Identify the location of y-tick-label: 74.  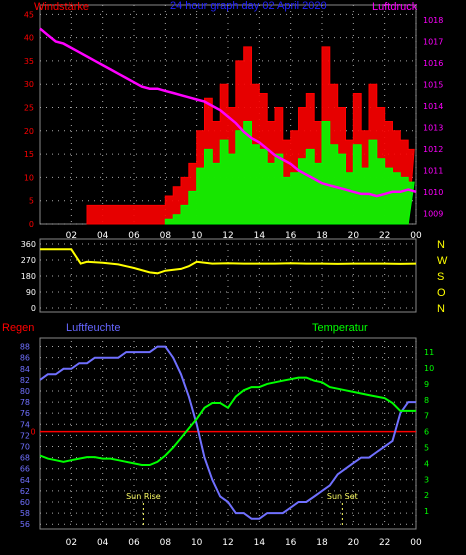
(25, 424).